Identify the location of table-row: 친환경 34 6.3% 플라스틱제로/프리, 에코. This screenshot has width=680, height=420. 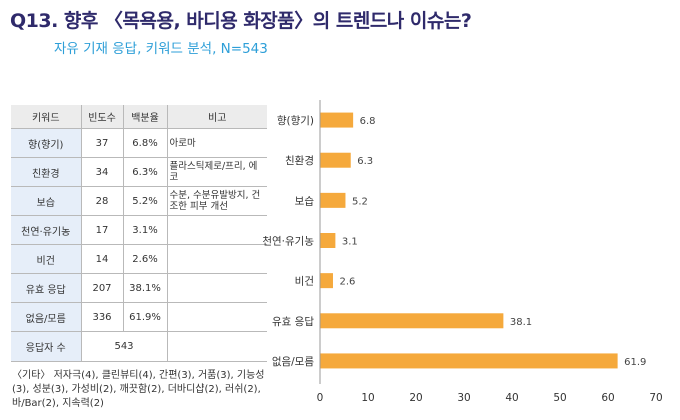
(139, 172).